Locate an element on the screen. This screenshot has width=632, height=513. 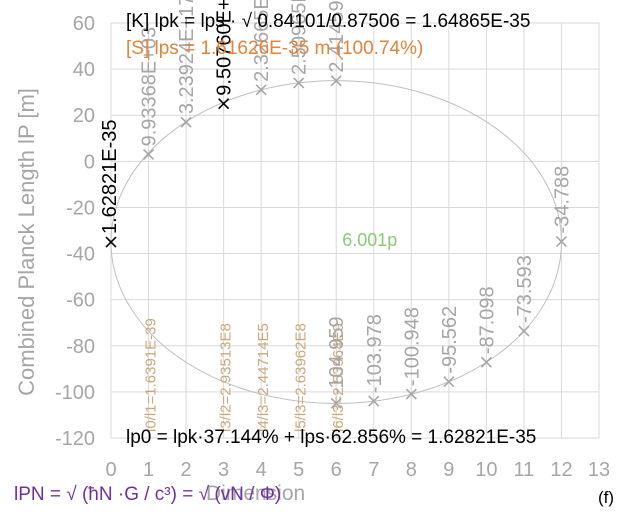
data-point: -100.948 is located at coordinates (412, 353).